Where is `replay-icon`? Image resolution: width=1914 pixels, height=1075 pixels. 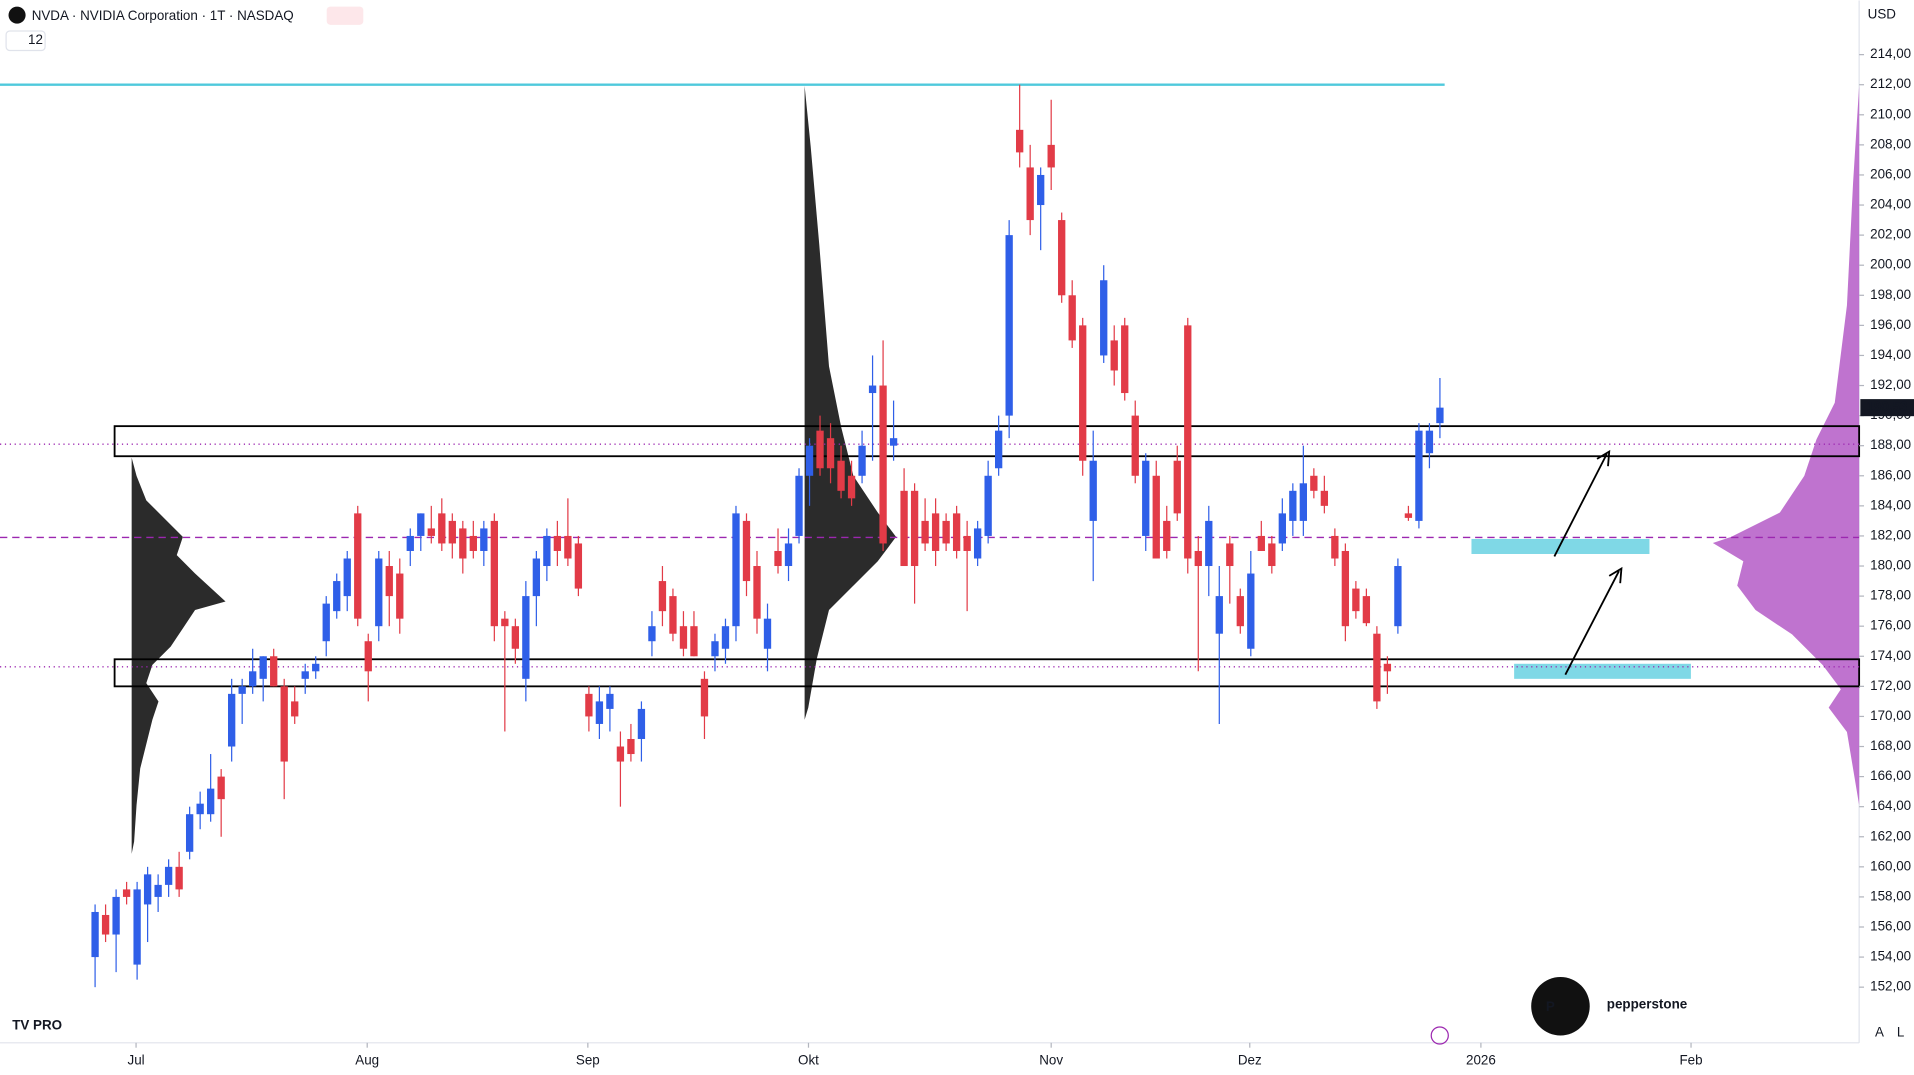 replay-icon is located at coordinates (1439, 1035).